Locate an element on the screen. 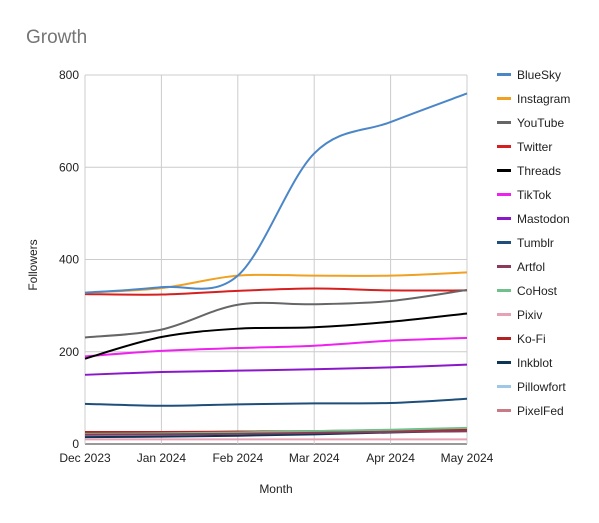 This screenshot has height=523, width=599. legend-item-tiktok: TikTok is located at coordinates (524, 195).